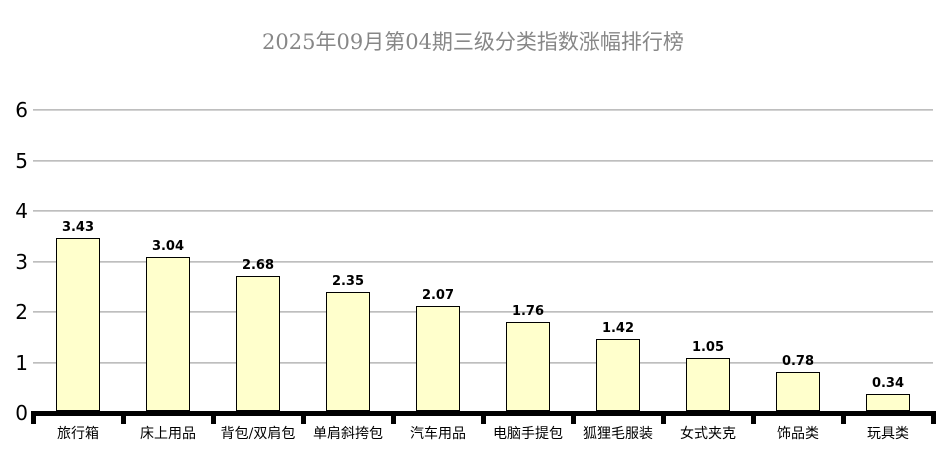 The image size is (946, 470). What do you see at coordinates (348, 434) in the screenshot?
I see `x-axis-label: 单肩斜挎包` at bounding box center [348, 434].